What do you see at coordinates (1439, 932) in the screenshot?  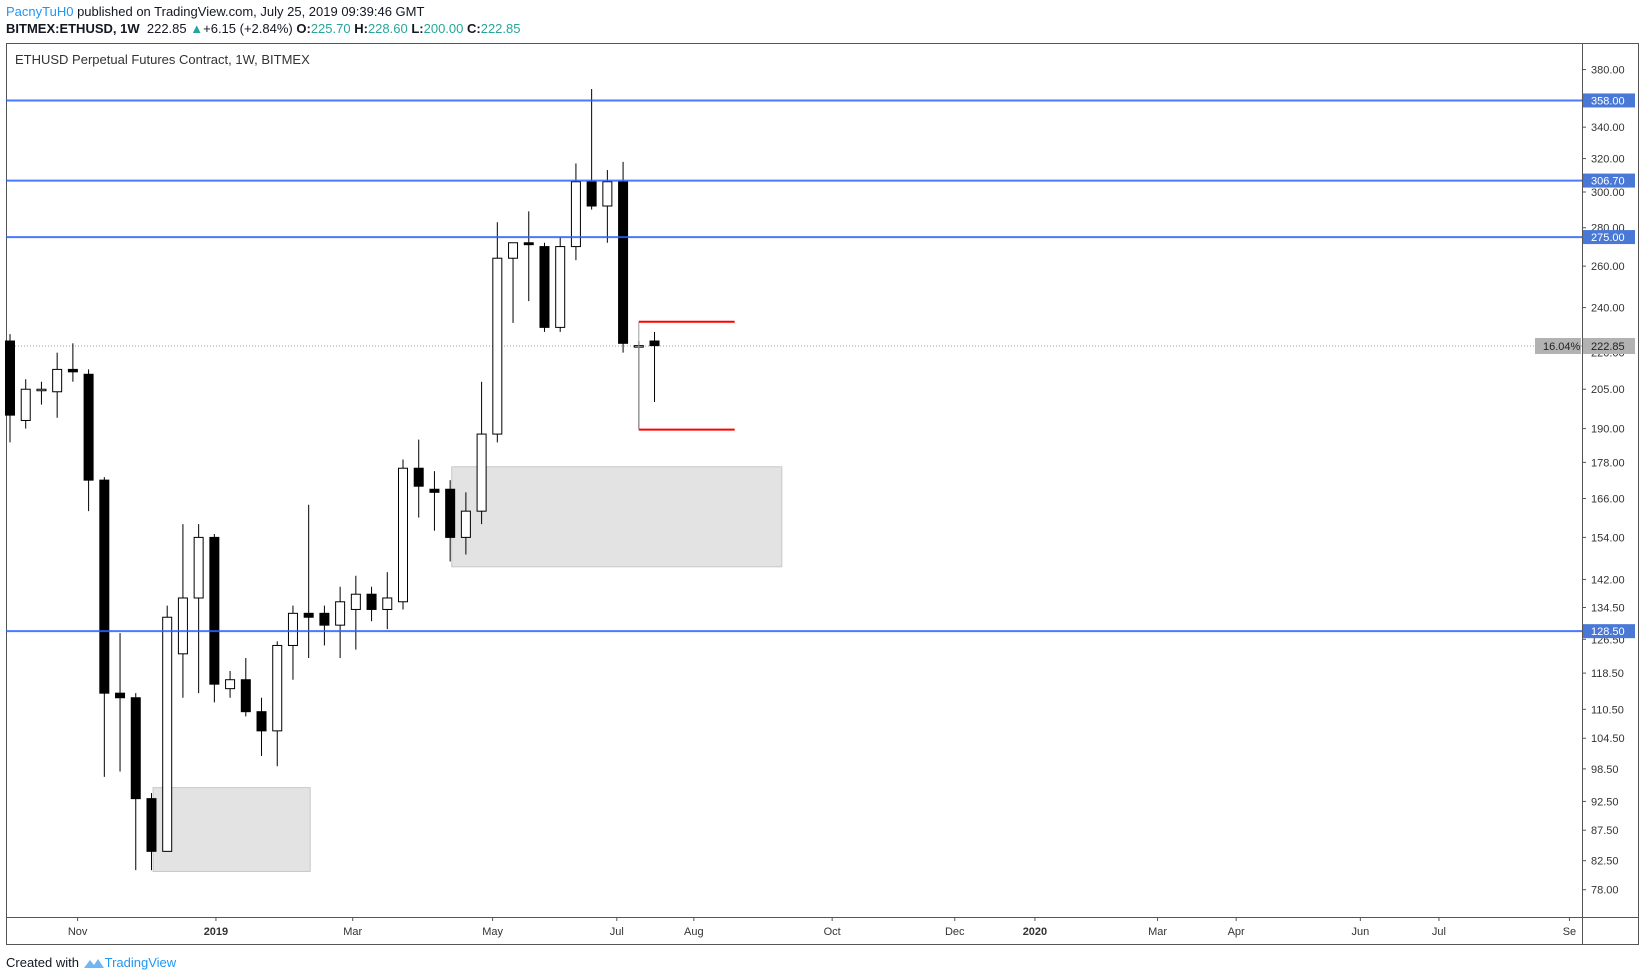 I see `x-tick-label: Jul` at bounding box center [1439, 932].